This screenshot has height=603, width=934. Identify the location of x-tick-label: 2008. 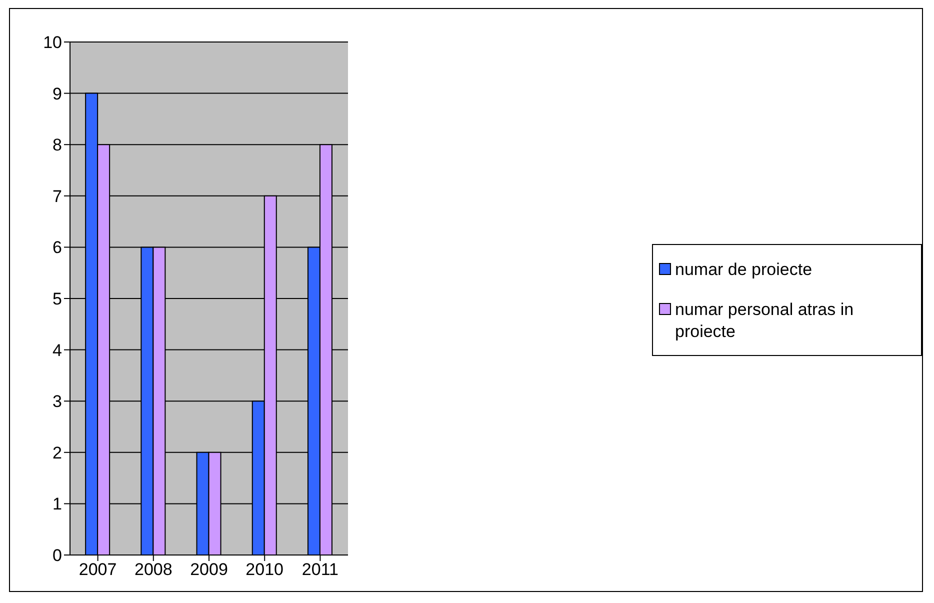
(153, 570).